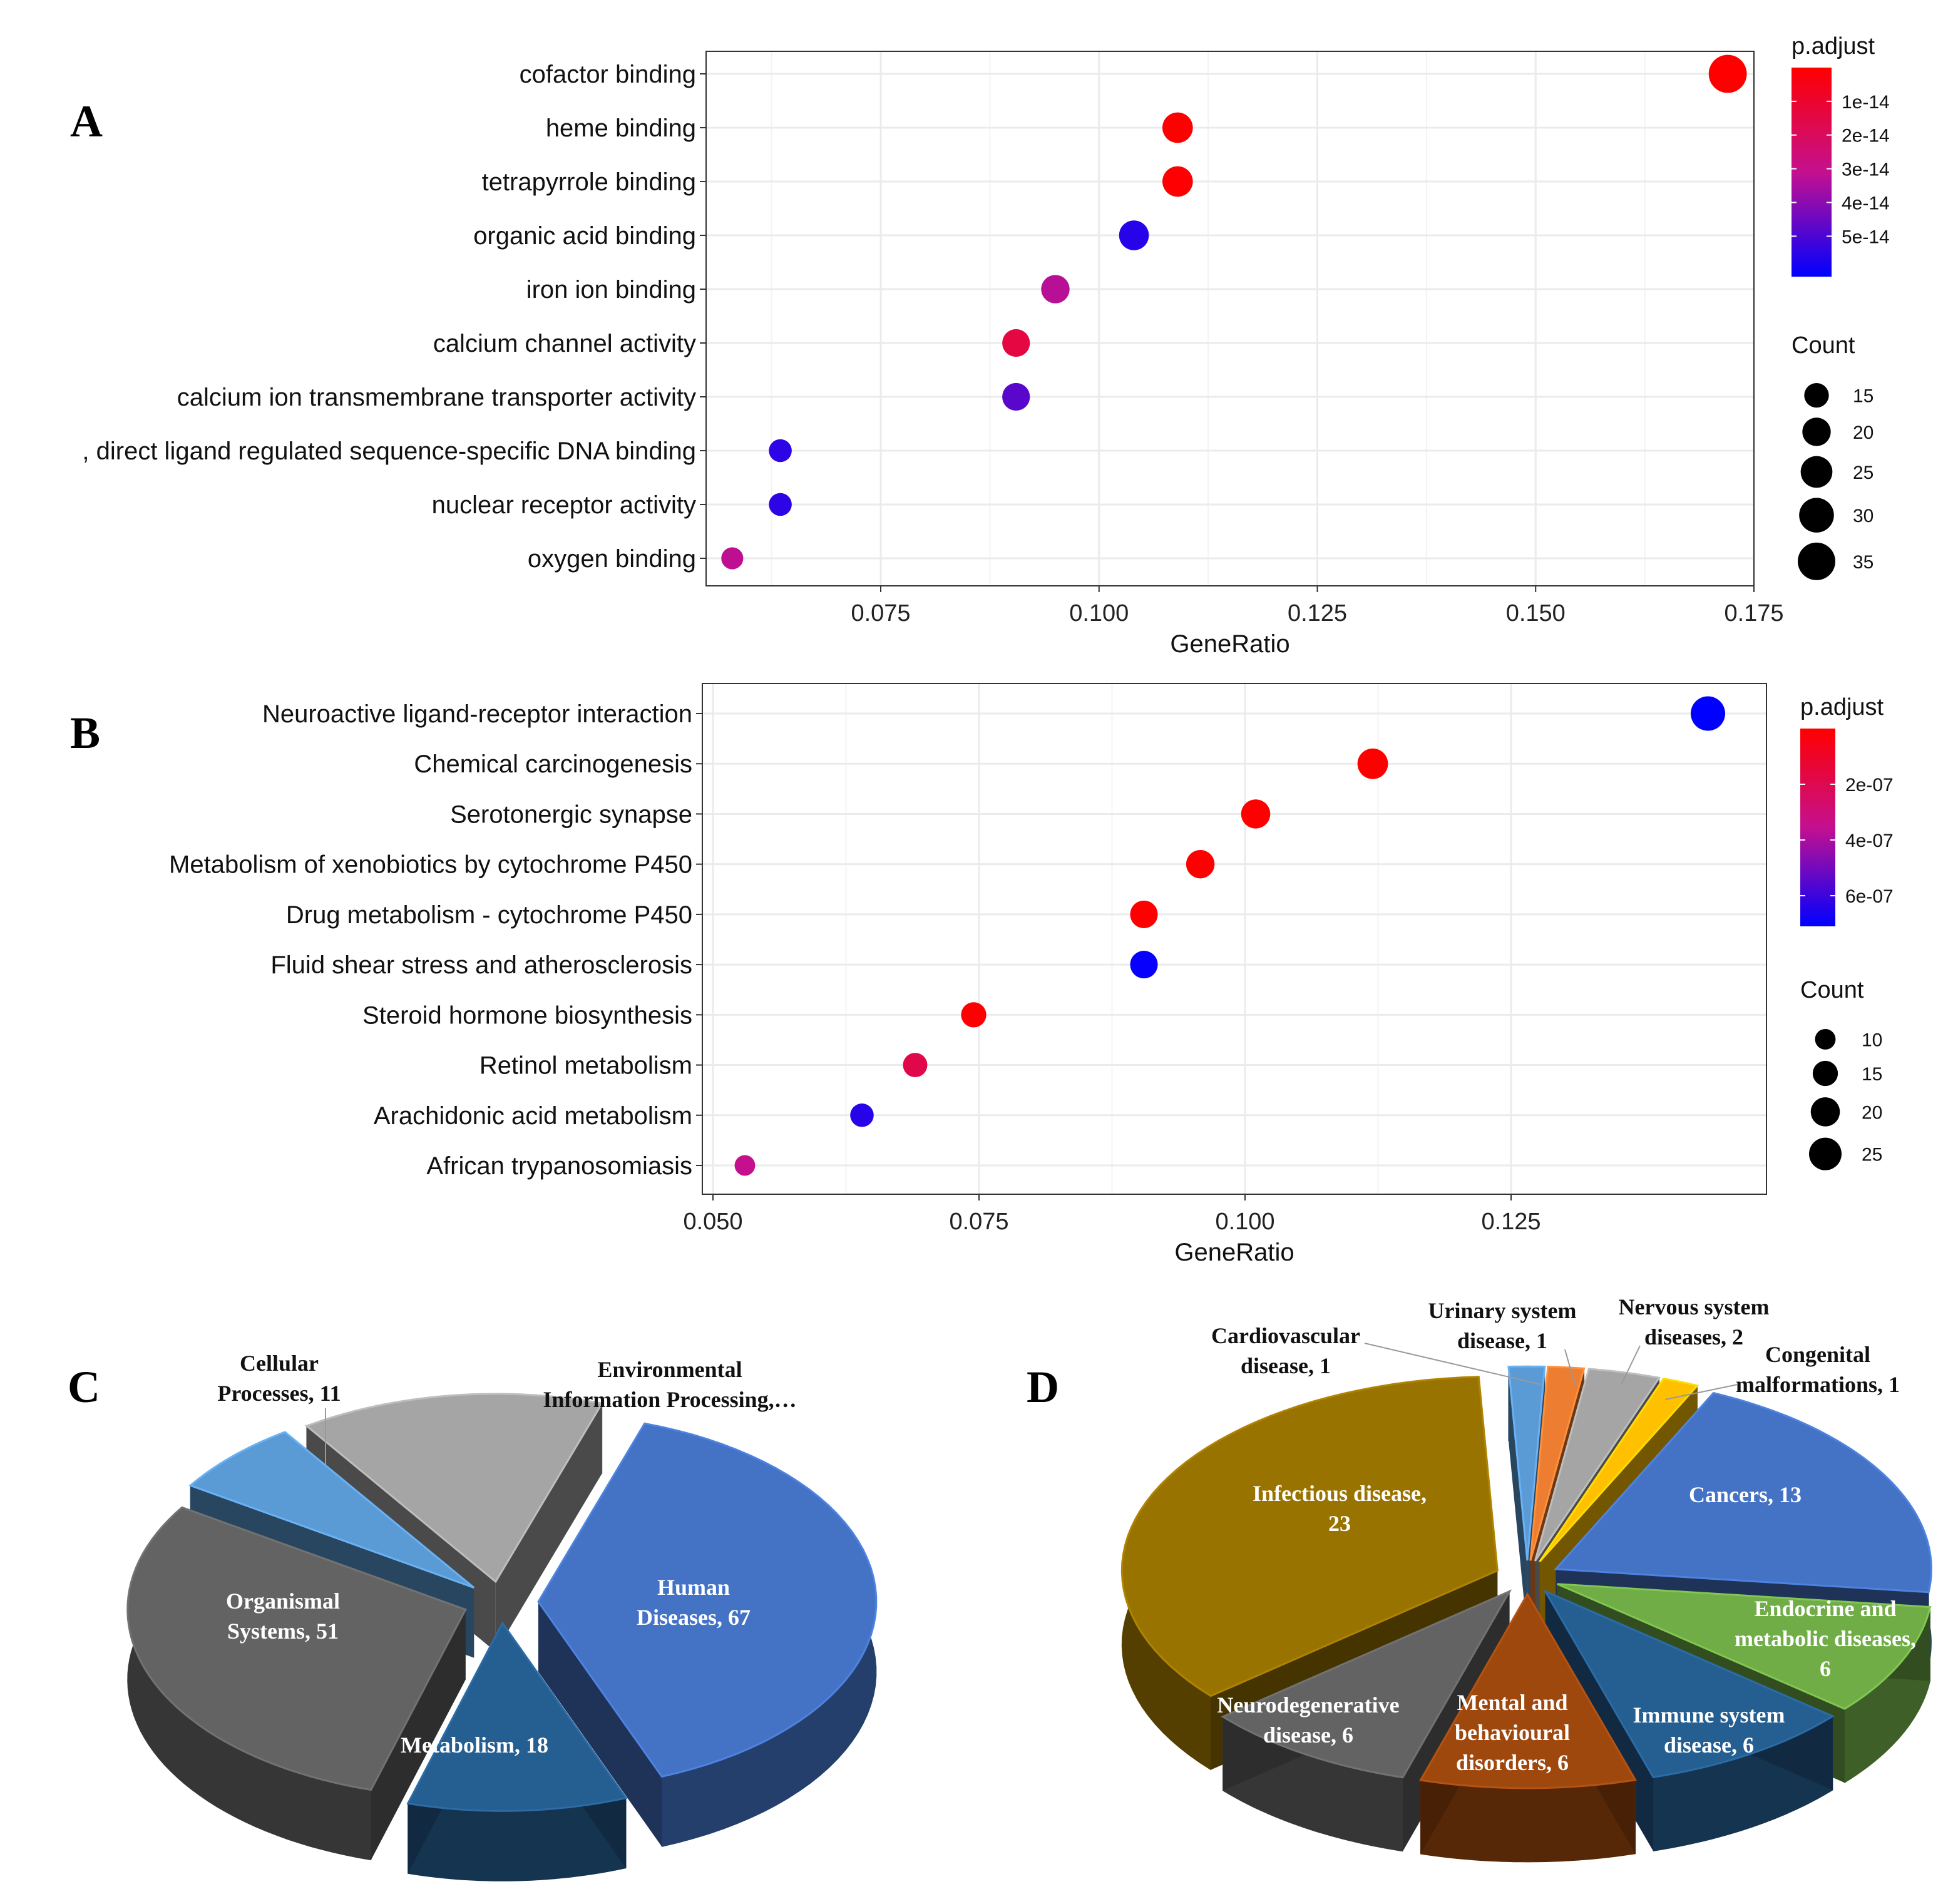  I want to click on panel-b-legend-size-label: 25, so click(1872, 1155).